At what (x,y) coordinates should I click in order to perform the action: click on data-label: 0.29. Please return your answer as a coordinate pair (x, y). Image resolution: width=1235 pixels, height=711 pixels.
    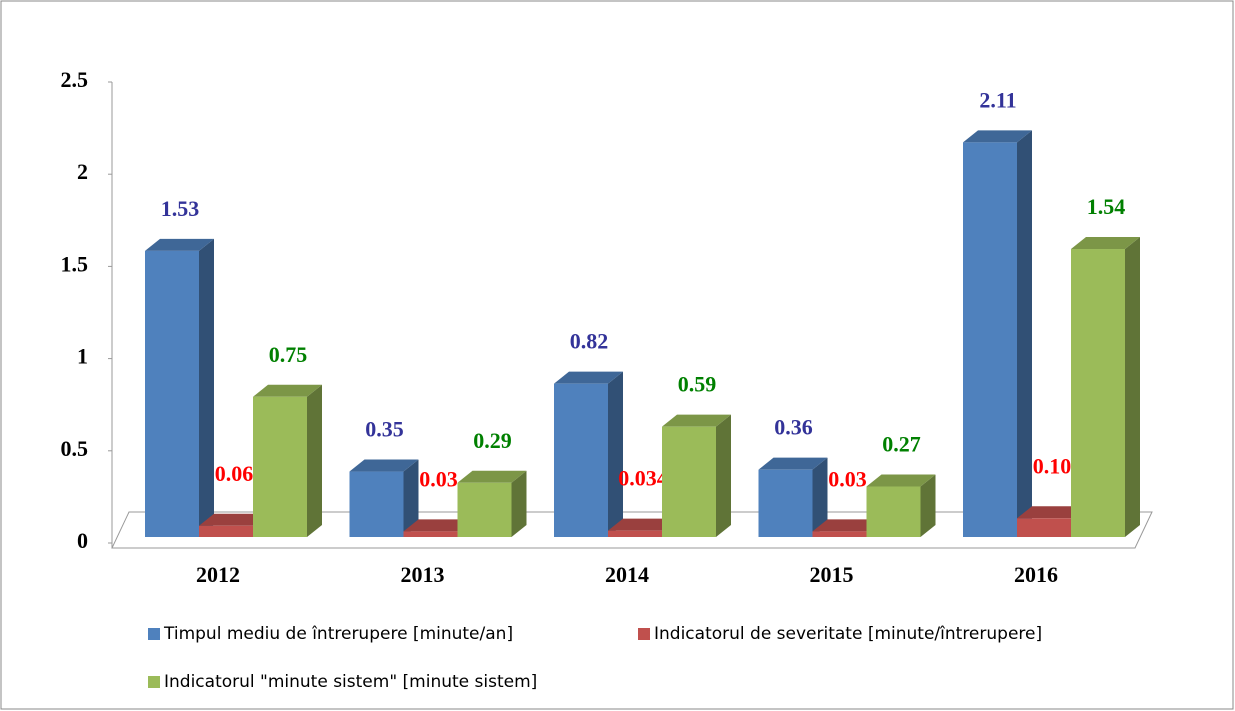
    Looking at the image, I should click on (492, 440).